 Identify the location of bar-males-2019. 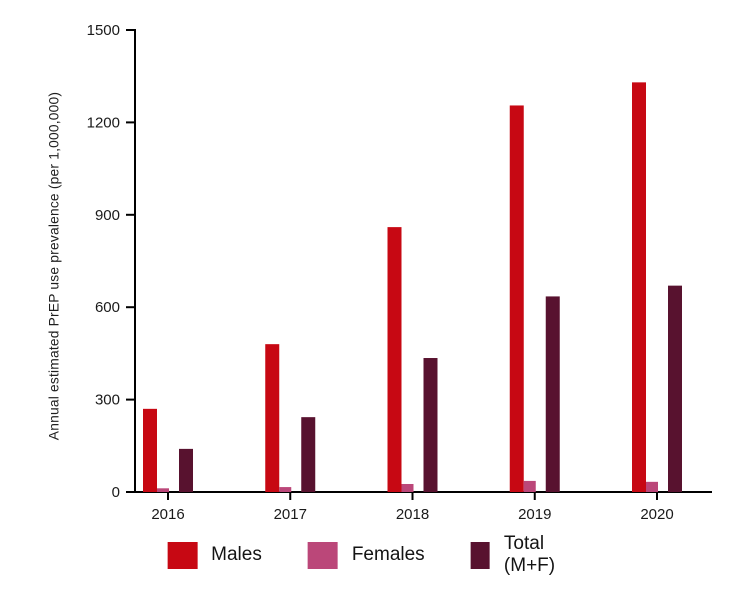
(516, 299).